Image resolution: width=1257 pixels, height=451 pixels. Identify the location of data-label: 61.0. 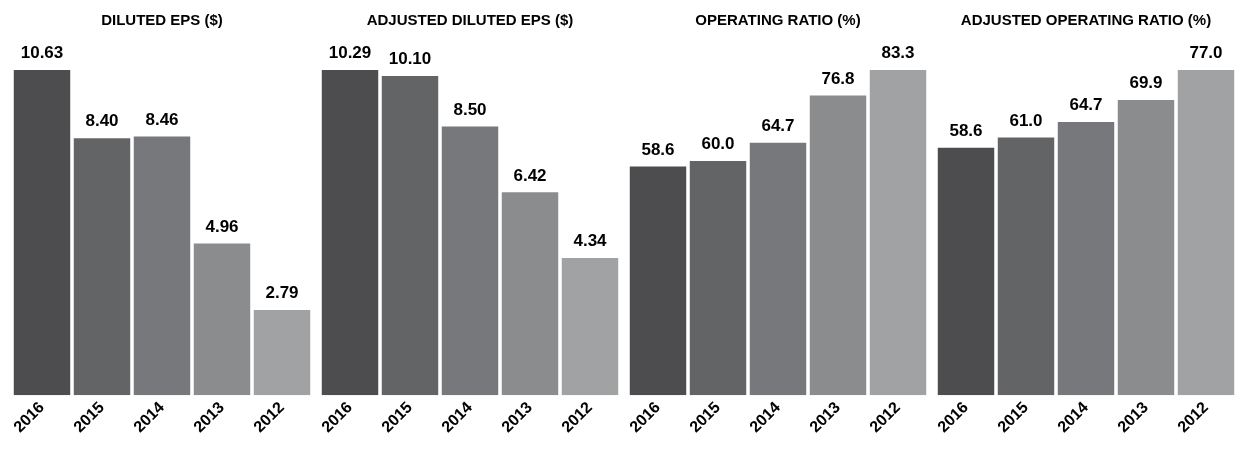
(1026, 120).